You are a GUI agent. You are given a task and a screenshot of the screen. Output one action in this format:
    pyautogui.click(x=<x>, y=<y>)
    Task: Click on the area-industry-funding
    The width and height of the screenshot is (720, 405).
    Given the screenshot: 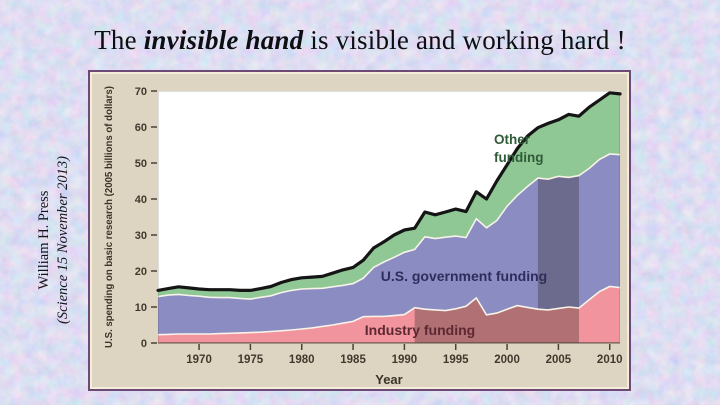 What is the action you would take?
    pyautogui.click(x=389, y=314)
    